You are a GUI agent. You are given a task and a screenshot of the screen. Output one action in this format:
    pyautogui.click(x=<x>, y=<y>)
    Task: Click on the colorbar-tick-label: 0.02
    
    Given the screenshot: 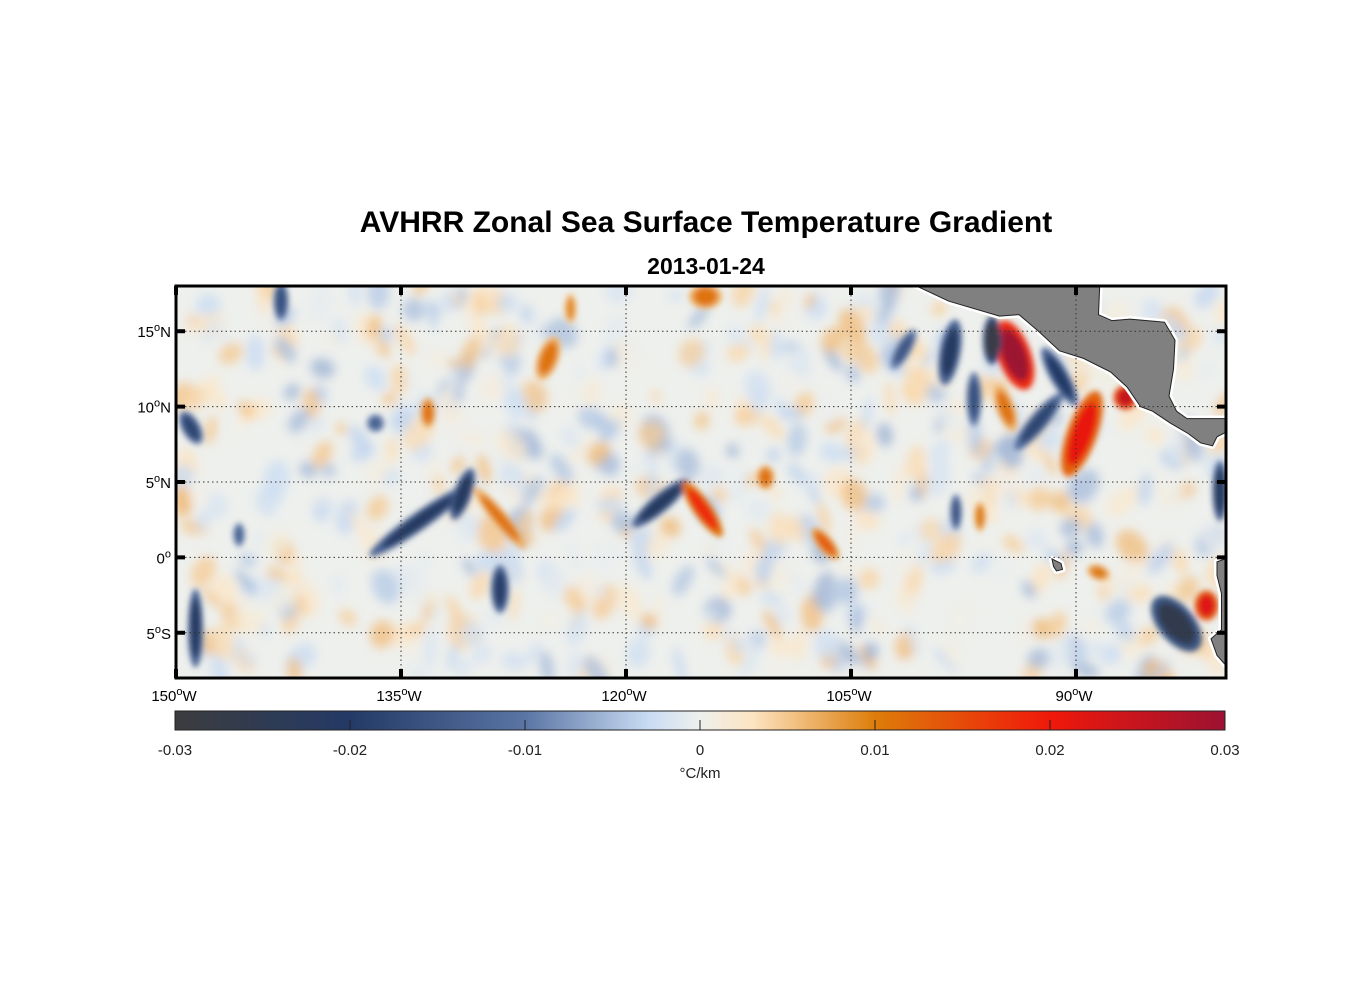 What is the action you would take?
    pyautogui.click(x=1049, y=750)
    